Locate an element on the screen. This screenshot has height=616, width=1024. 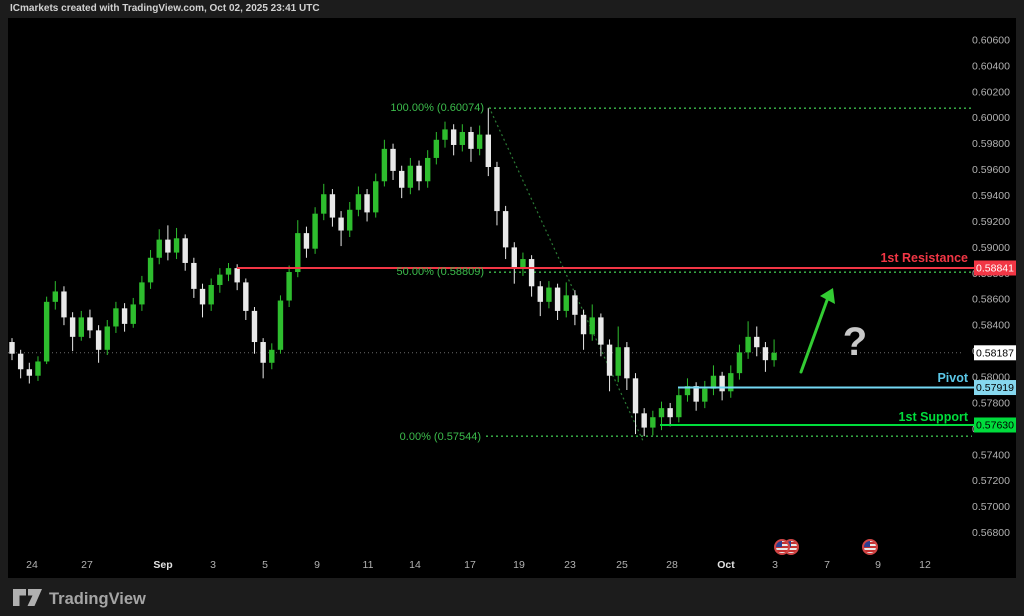
price-tick: 0.57800 is located at coordinates (991, 403).